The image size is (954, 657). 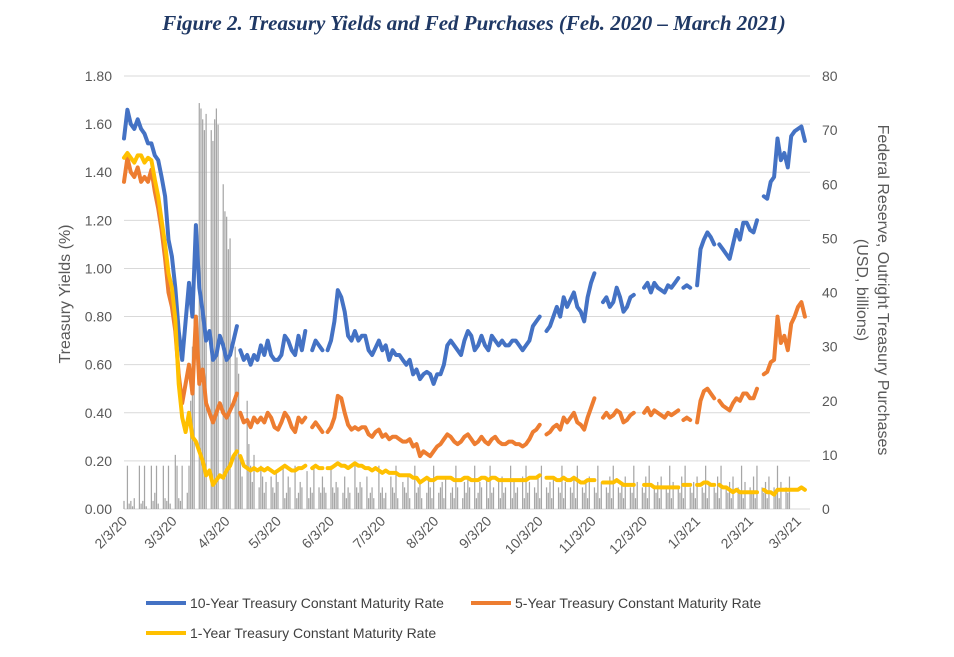 What do you see at coordinates (98, 220) in the screenshot?
I see `y-tick-label: 1.20` at bounding box center [98, 220].